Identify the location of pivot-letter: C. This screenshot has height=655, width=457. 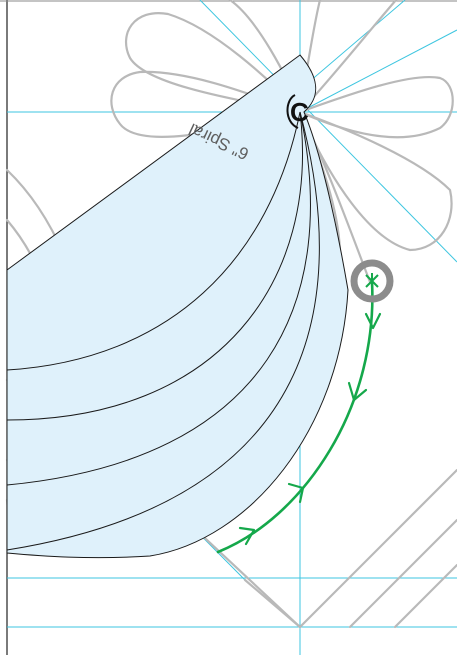
(299, 112).